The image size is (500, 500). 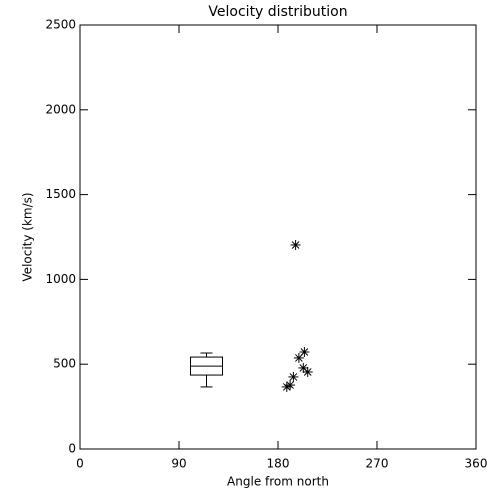 I want to click on y-axis-label: Velocity (km/s), so click(x=28, y=236).